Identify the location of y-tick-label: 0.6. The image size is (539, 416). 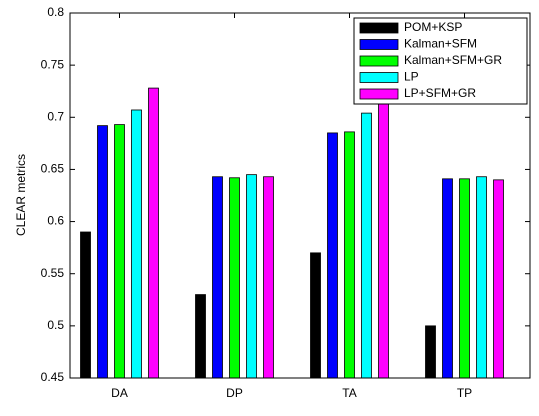
(55, 221).